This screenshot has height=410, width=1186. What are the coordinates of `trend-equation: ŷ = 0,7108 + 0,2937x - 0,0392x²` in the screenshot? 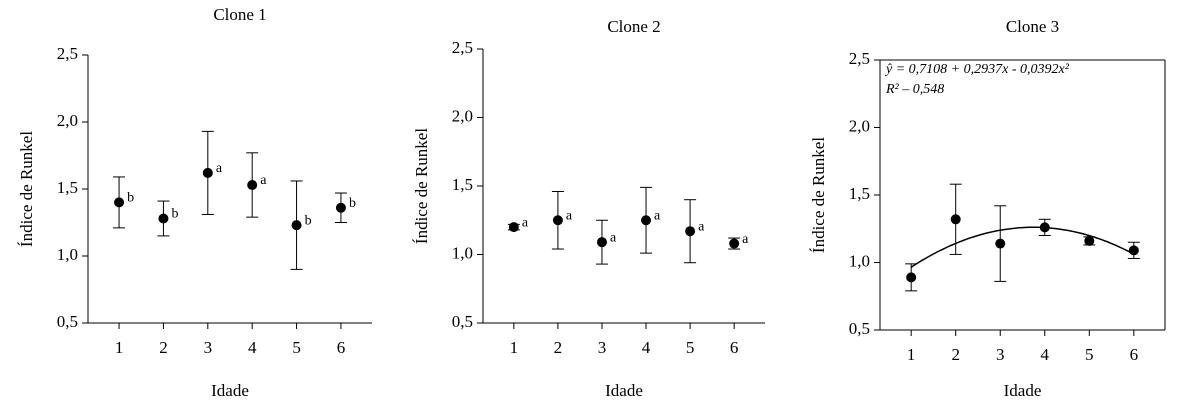 It's located at (977, 69).